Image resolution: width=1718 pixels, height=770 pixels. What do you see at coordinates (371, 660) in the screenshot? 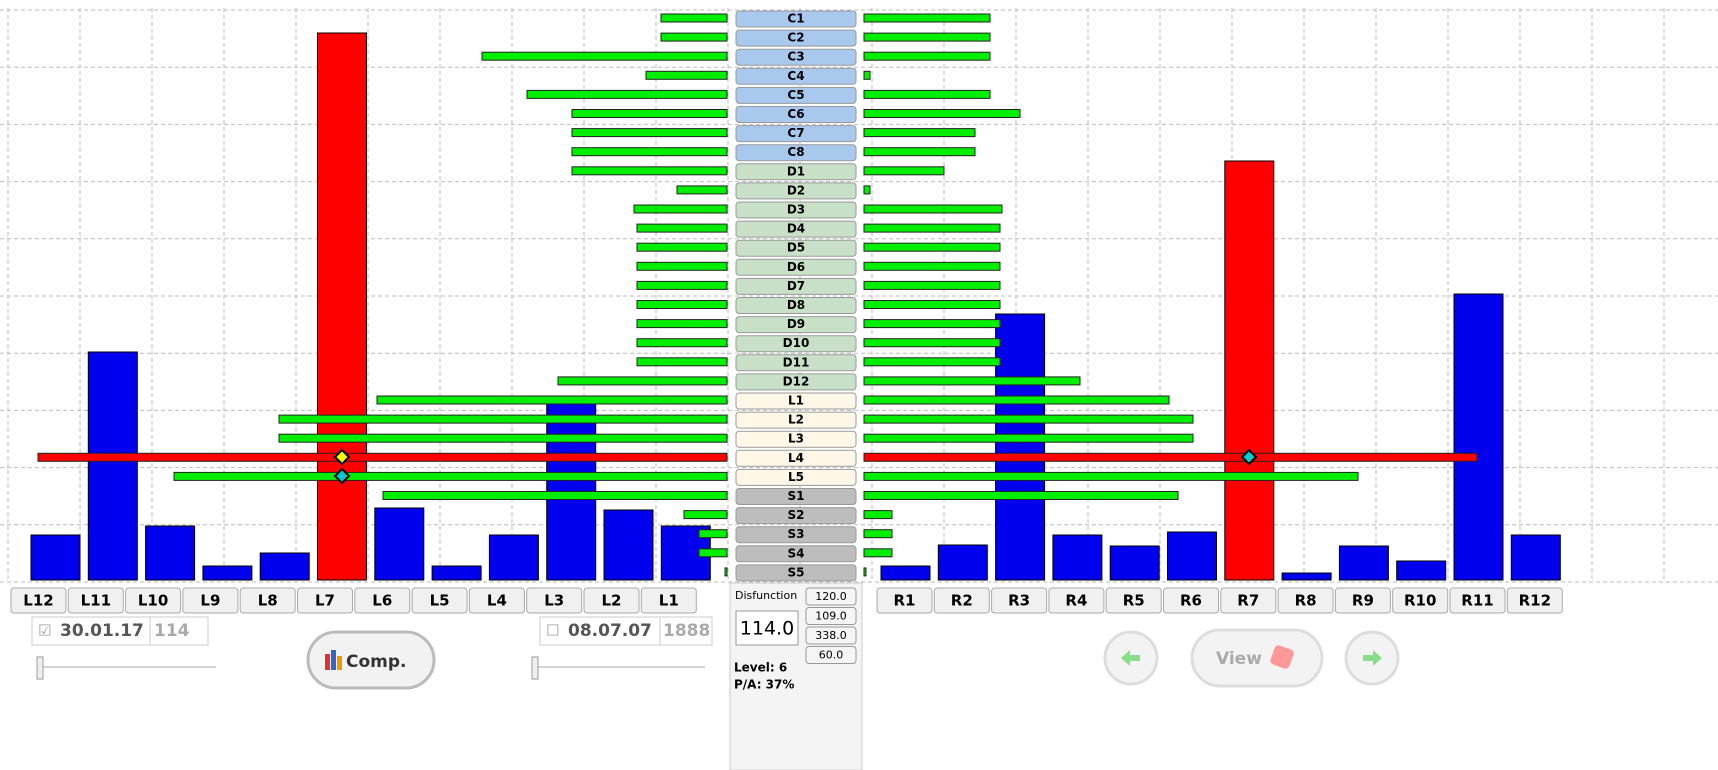
I see `compare-button` at bounding box center [371, 660].